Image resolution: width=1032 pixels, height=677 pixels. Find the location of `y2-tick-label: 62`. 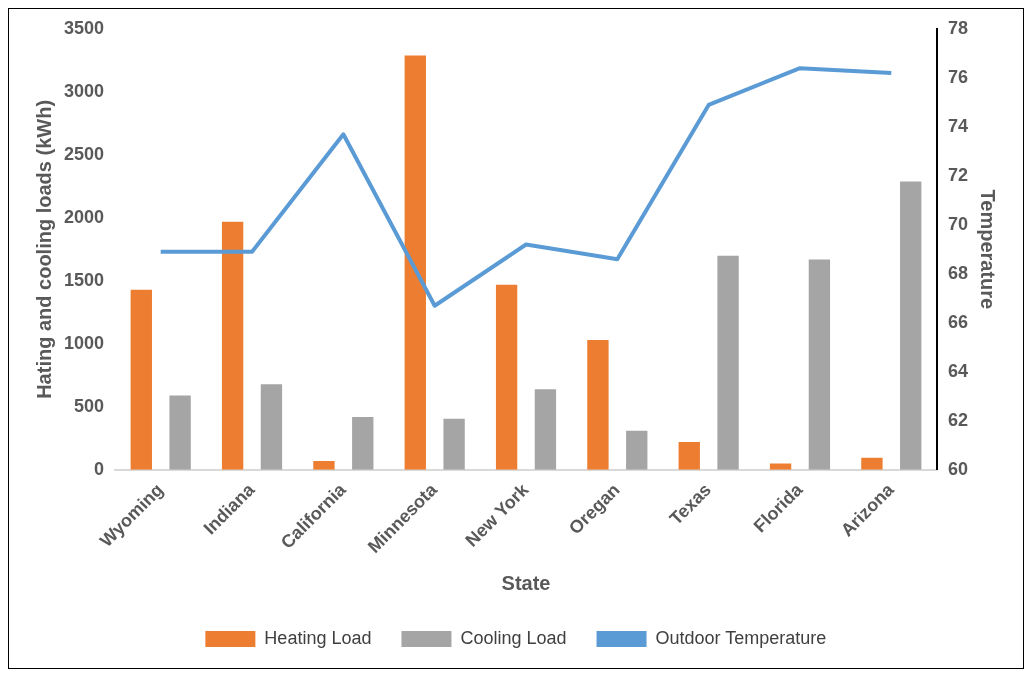

y2-tick-label: 62 is located at coordinates (958, 419).